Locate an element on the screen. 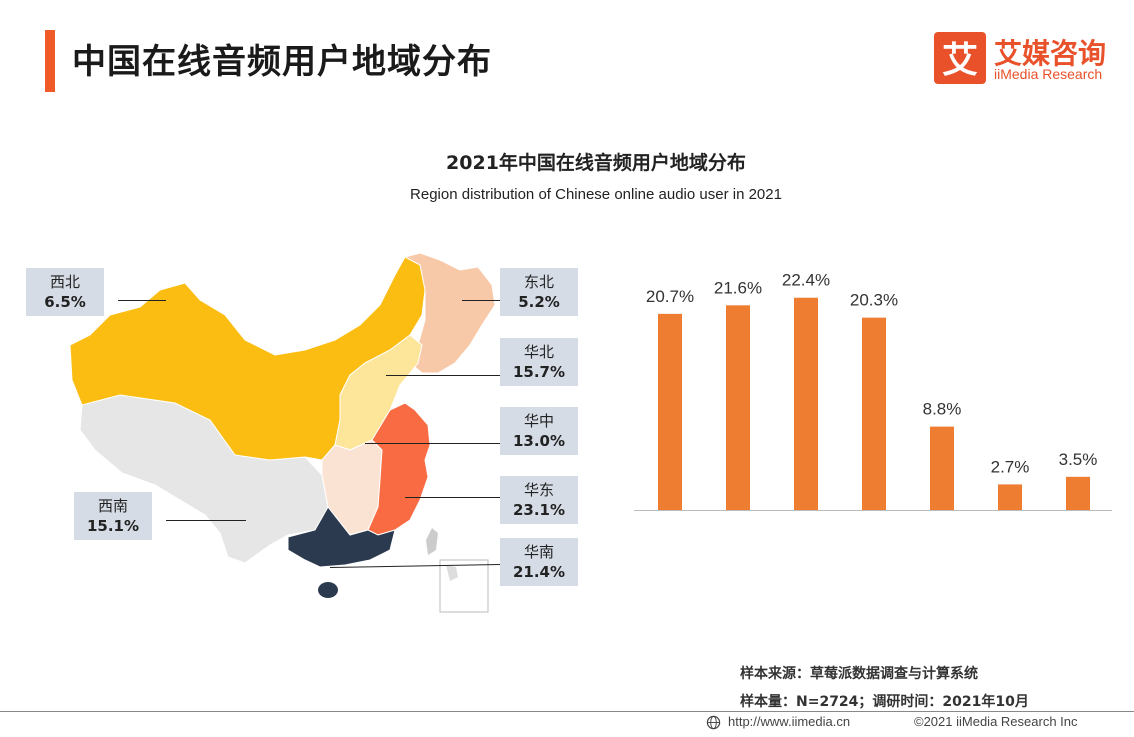 This screenshot has height=737, width=1134. brand-logo: 艾 艾媒咨询 iiMedia Research is located at coordinates (1029, 58).